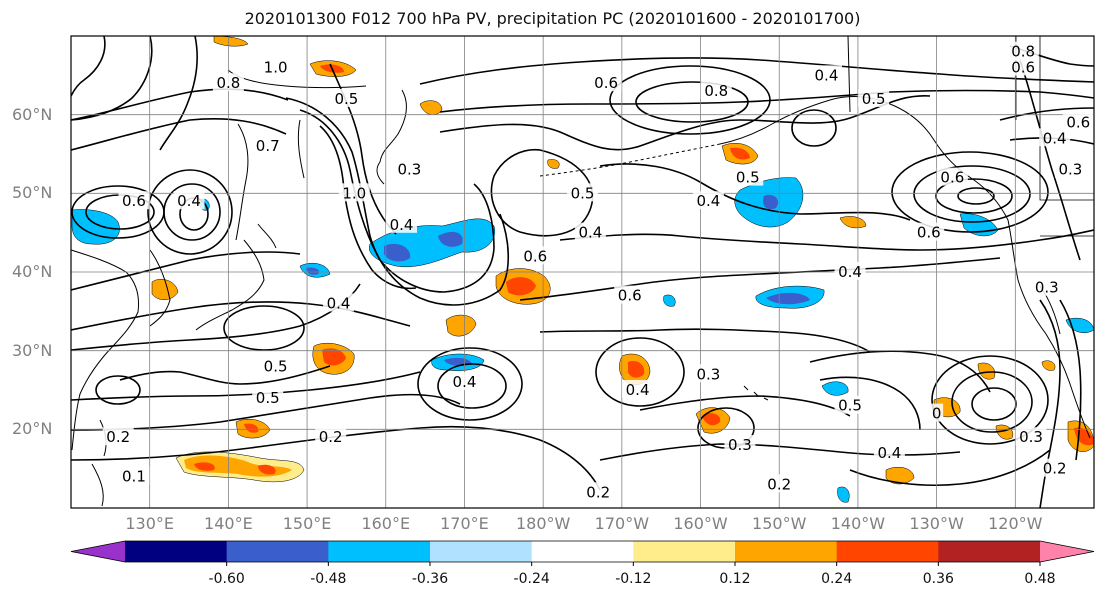 The width and height of the screenshot is (1105, 601). I want to click on colorbar-tick-label: -0.12, so click(633, 579).